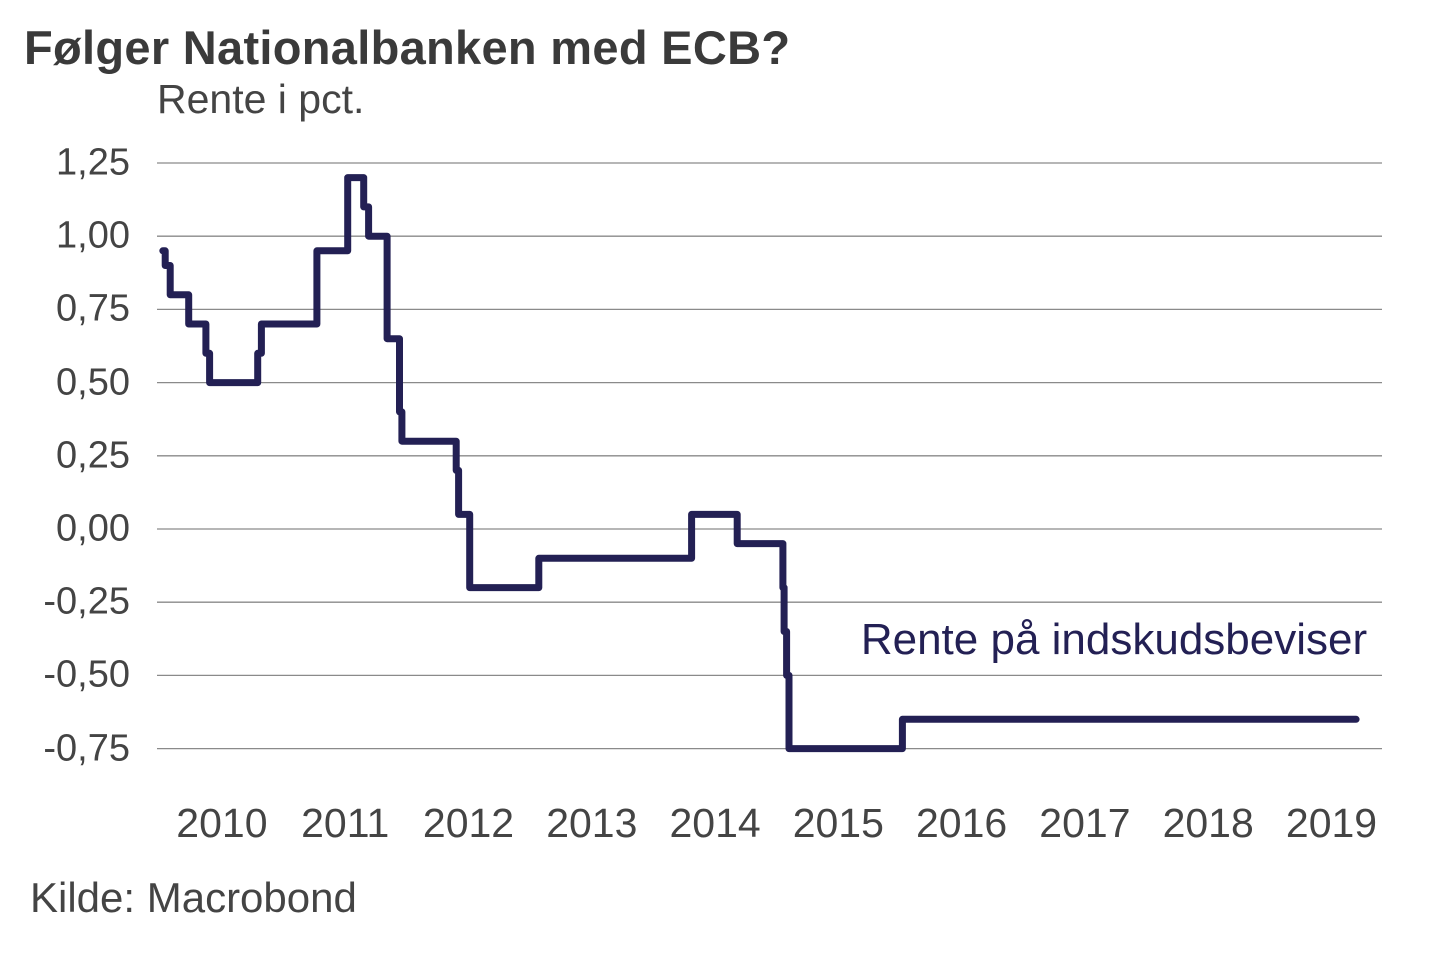 Image resolution: width=1440 pixels, height=960 pixels. Describe the element at coordinates (93, 455) in the screenshot. I see `y-tick-label: 0,25` at that location.